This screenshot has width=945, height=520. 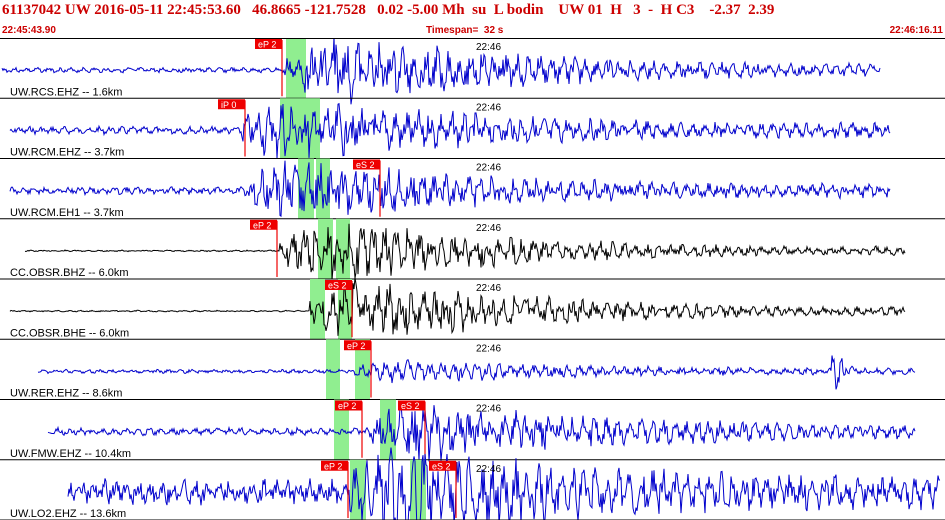 I want to click on start-time: 22:45:43.90, so click(x=29, y=30).